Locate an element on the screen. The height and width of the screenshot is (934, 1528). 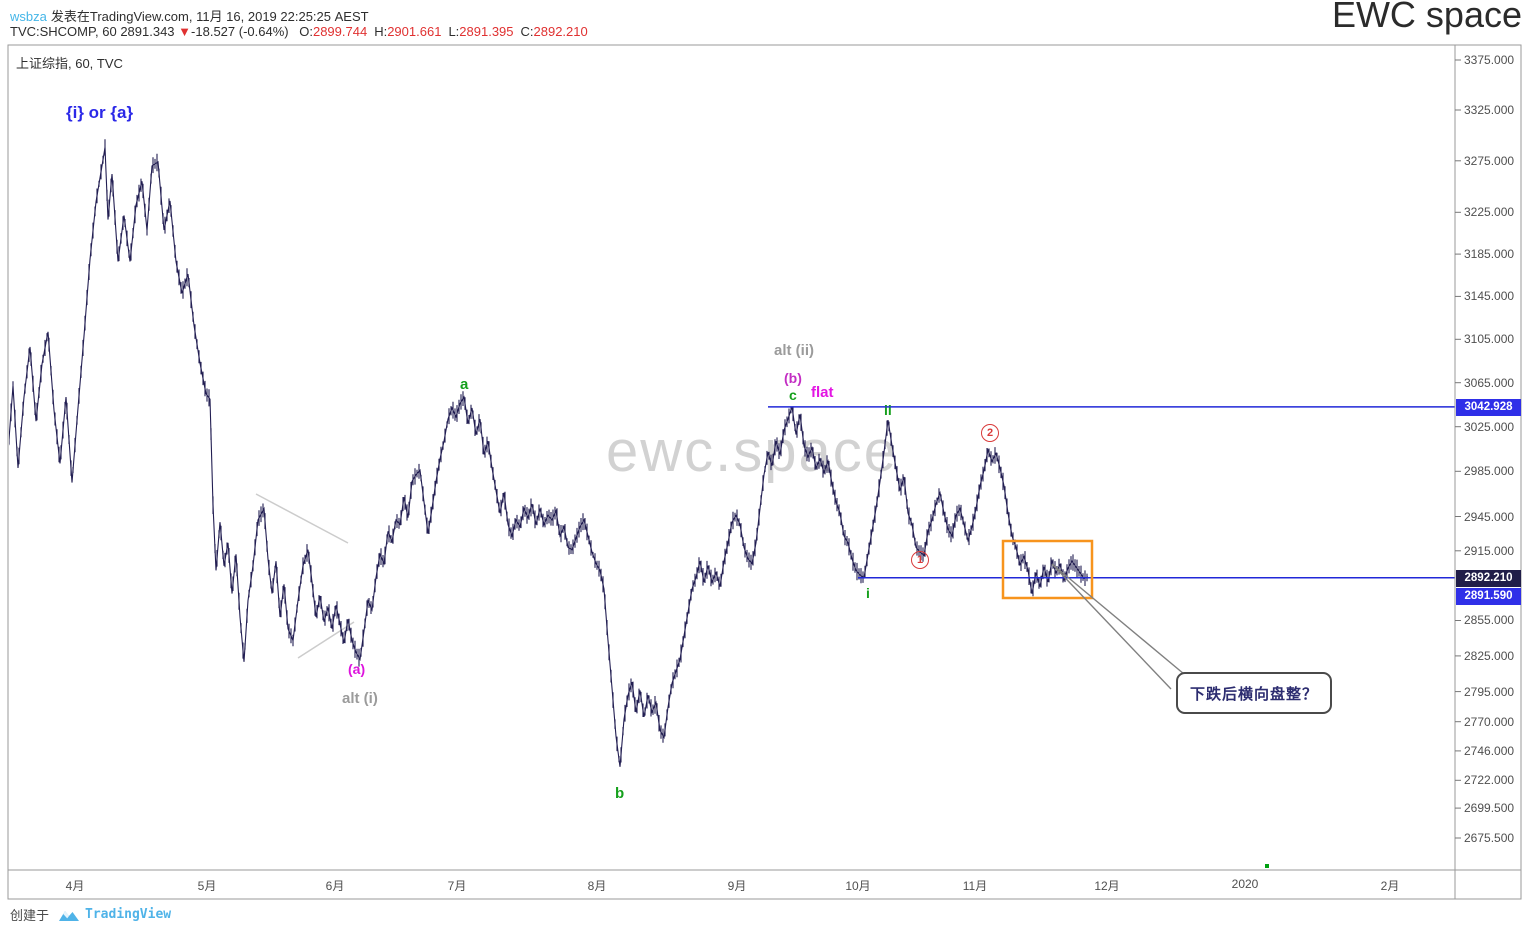
price-label-chip: 2892.210 is located at coordinates (1488, 578).